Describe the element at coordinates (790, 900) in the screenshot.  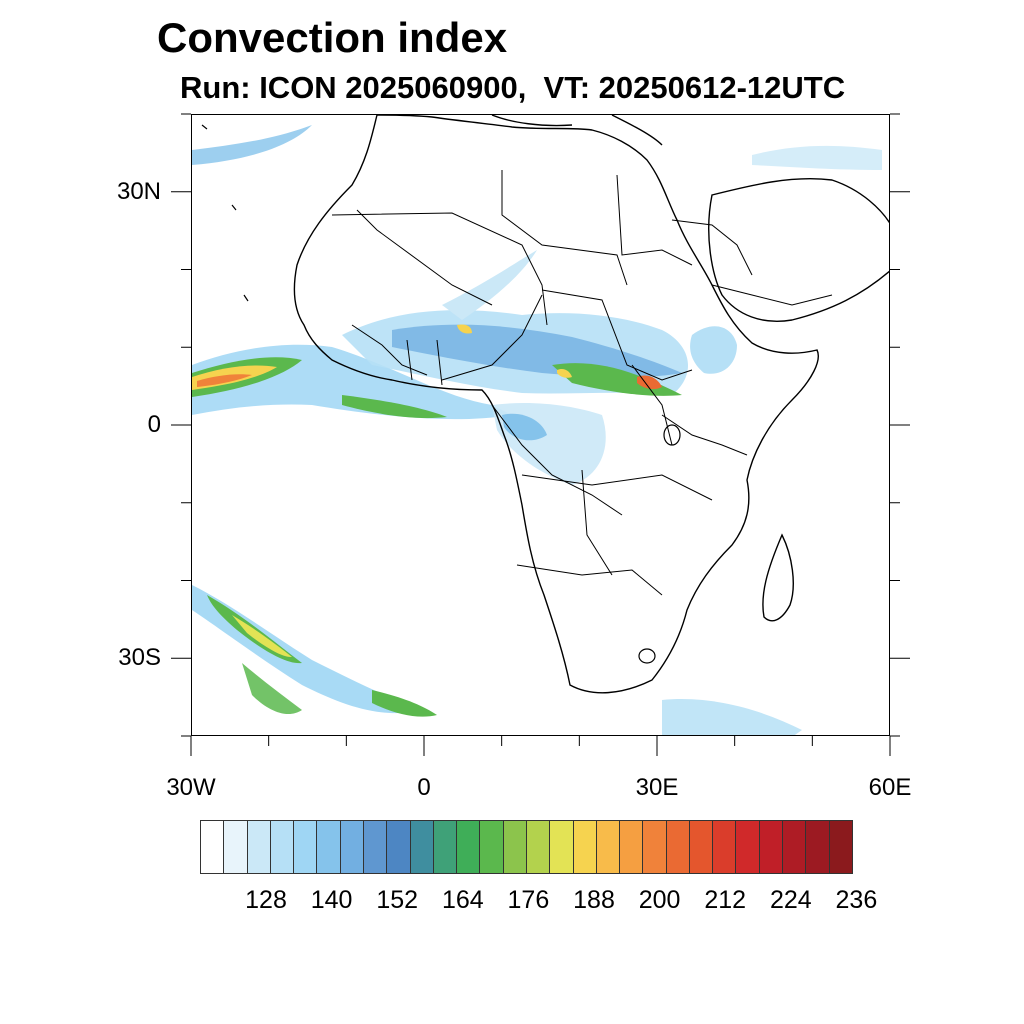
I see `colorbar-label: 224` at that location.